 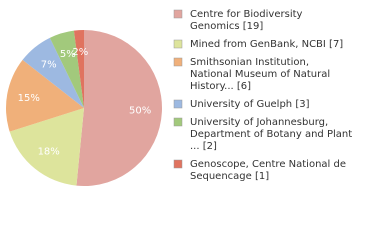 What do you see at coordinates (49, 64) in the screenshot?
I see `slice-label: 7%` at bounding box center [49, 64].